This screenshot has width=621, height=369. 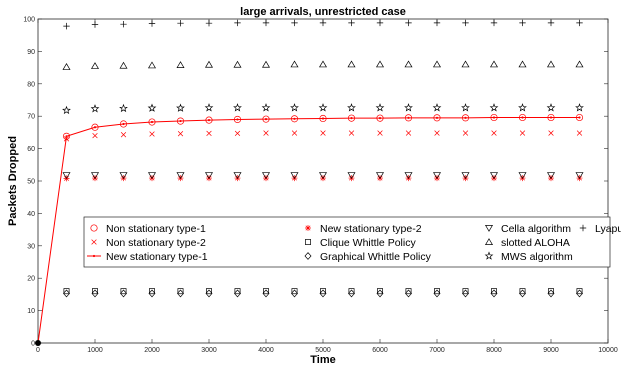 What do you see at coordinates (266, 350) in the screenshot?
I see `x-tick-label: 4000` at bounding box center [266, 350].